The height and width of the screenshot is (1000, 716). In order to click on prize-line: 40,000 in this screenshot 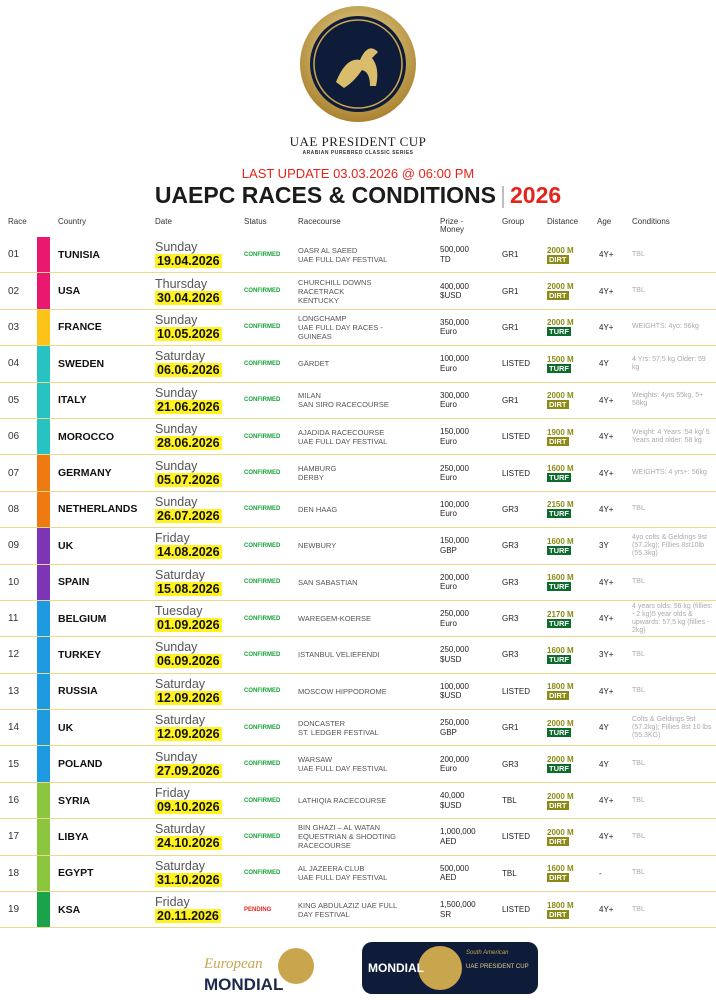, I will do `click(452, 796)`.